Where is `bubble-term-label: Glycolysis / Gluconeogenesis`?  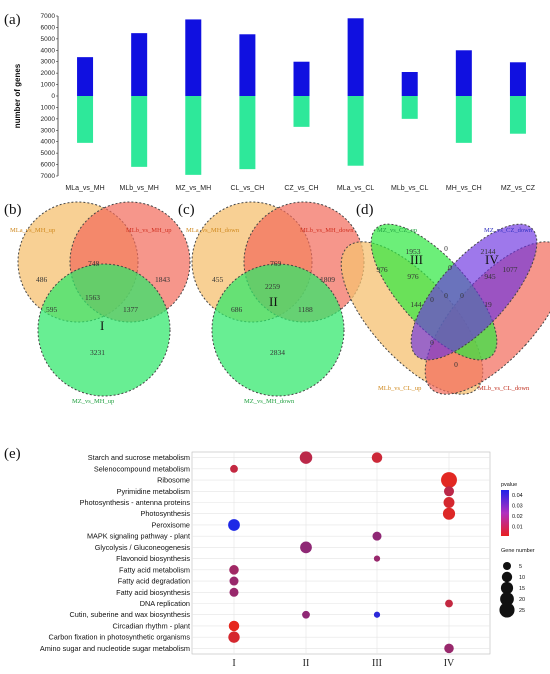
bubble-term-label: Glycolysis / Gluconeogenesis is located at coordinates (143, 547).